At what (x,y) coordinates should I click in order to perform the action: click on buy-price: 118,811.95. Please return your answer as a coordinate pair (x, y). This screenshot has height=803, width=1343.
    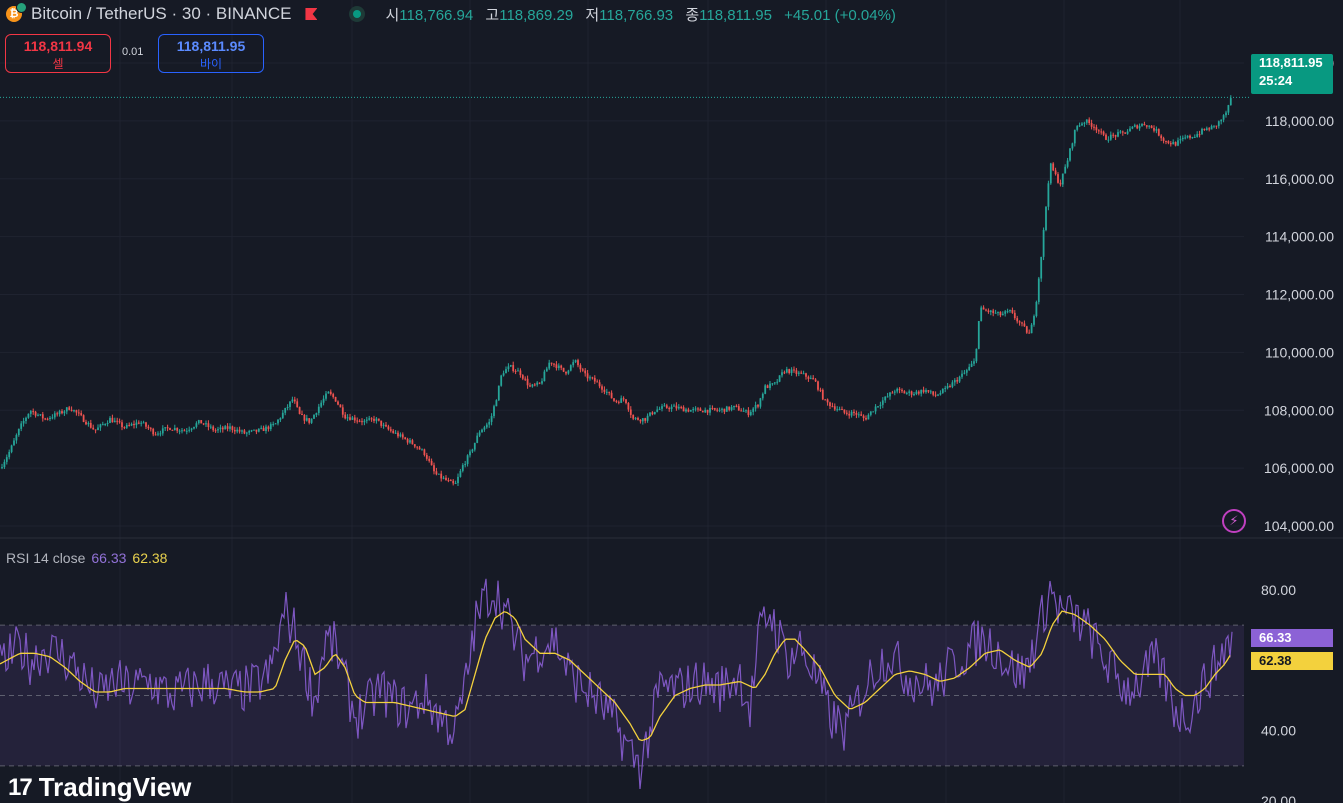
    Looking at the image, I should click on (211, 46).